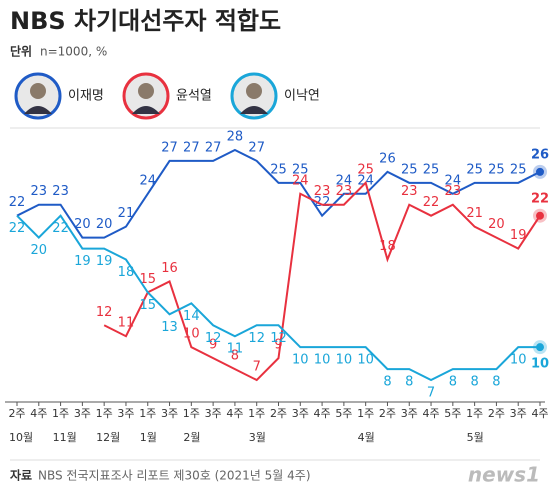  Describe the element at coordinates (169, 327) in the screenshot. I see `data-label: 13` at that location.